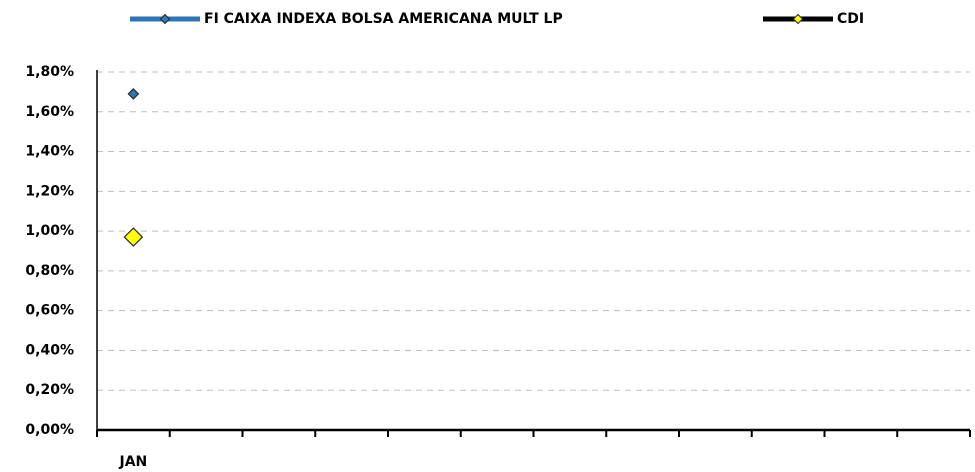 The image size is (975, 472). What do you see at coordinates (49, 311) in the screenshot?
I see `y-tick-label: 0,60%` at bounding box center [49, 311].